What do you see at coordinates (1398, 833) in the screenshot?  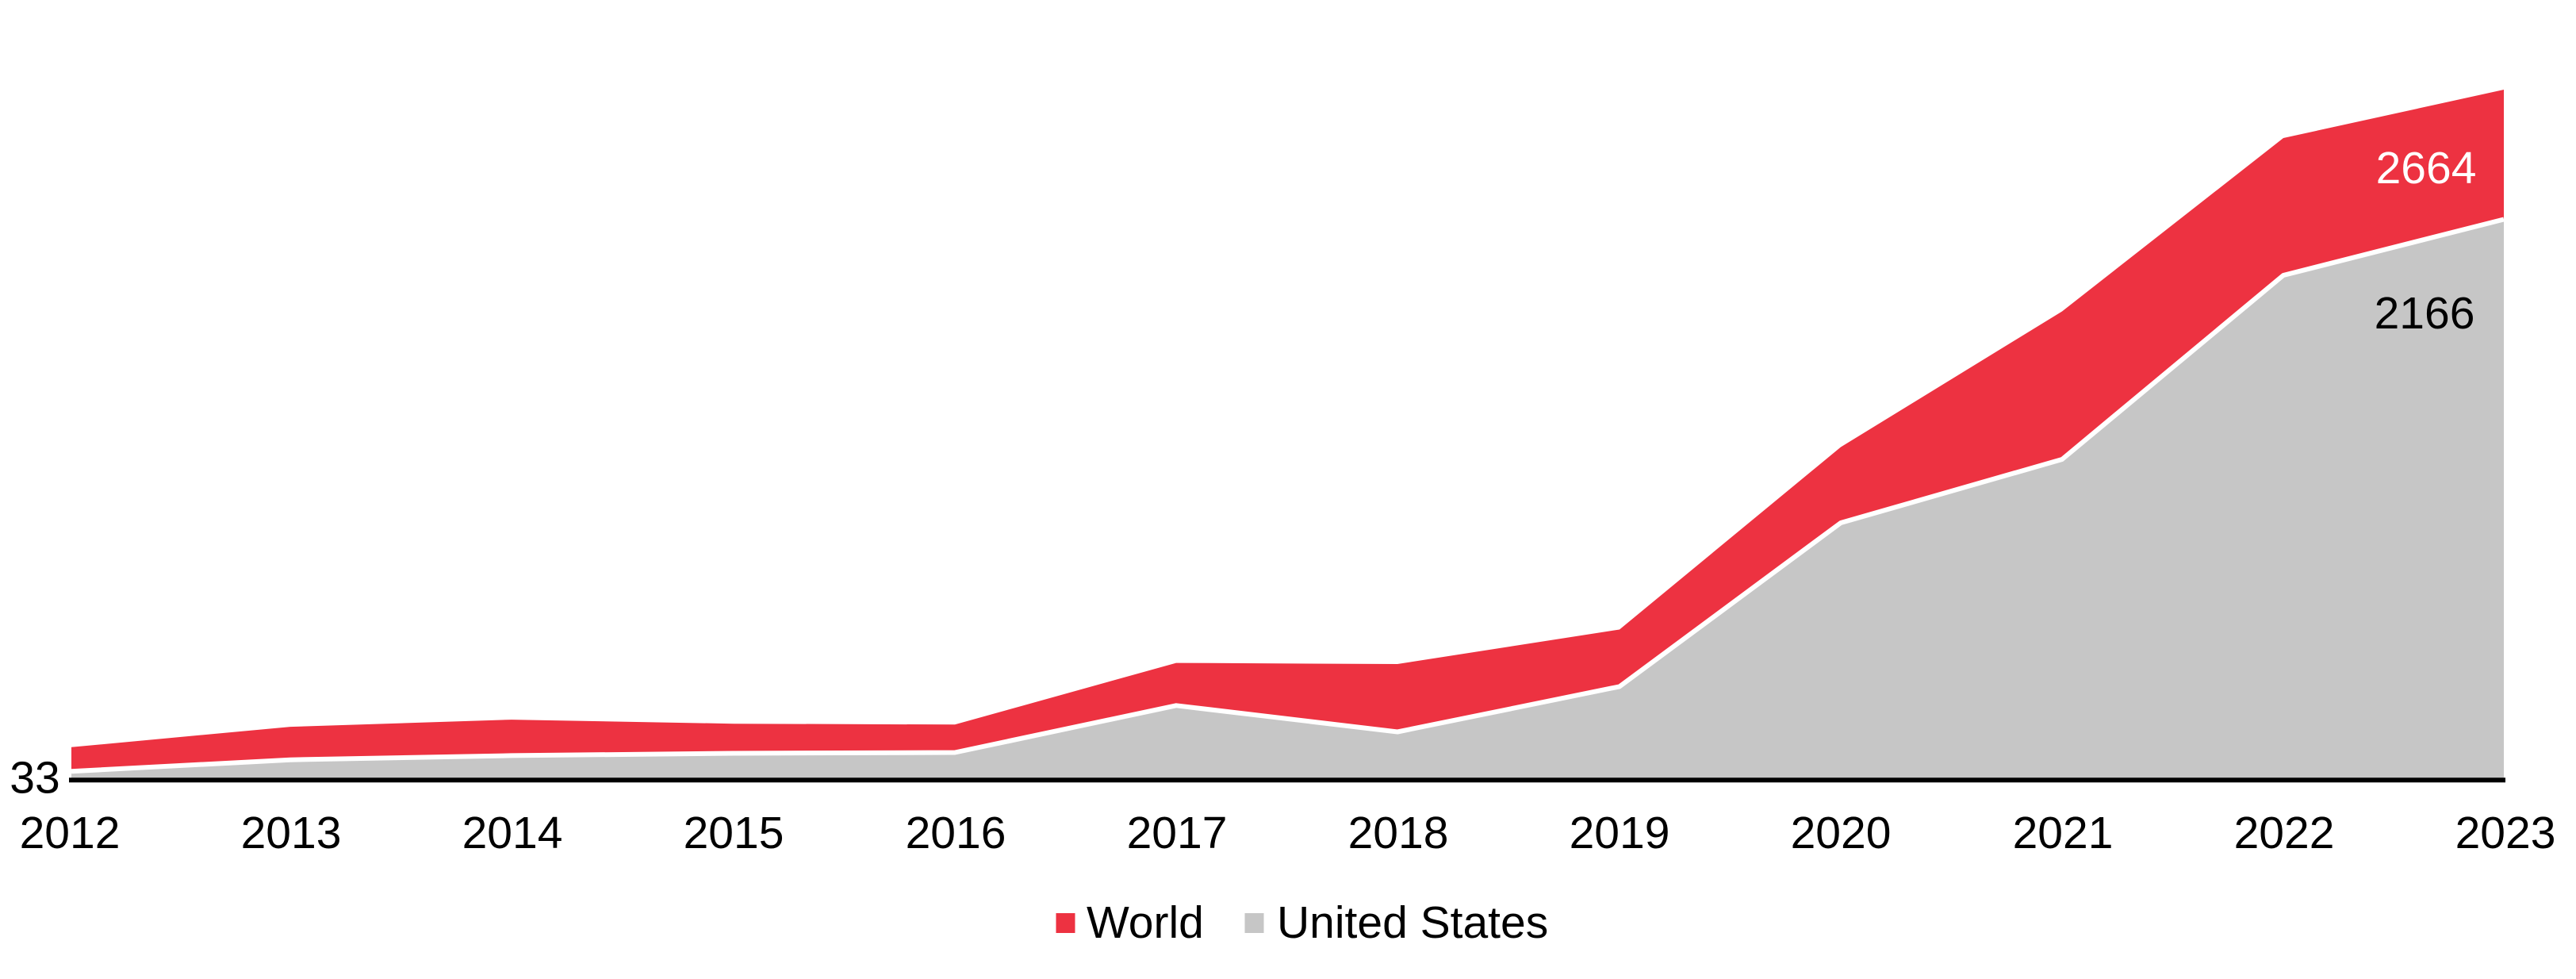 I see `svg-text: 2018` at bounding box center [1398, 833].